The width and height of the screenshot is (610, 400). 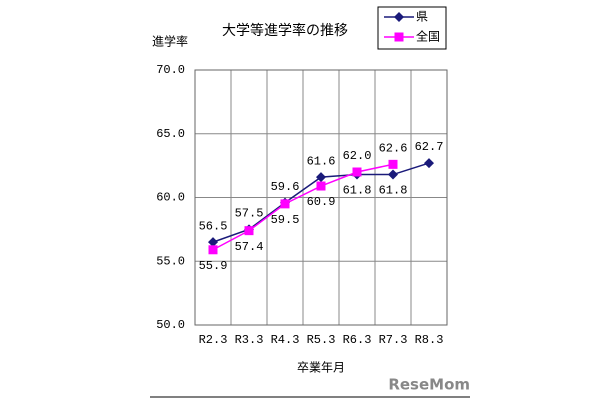 I want to click on data-label: 55.9, so click(x=213, y=266).